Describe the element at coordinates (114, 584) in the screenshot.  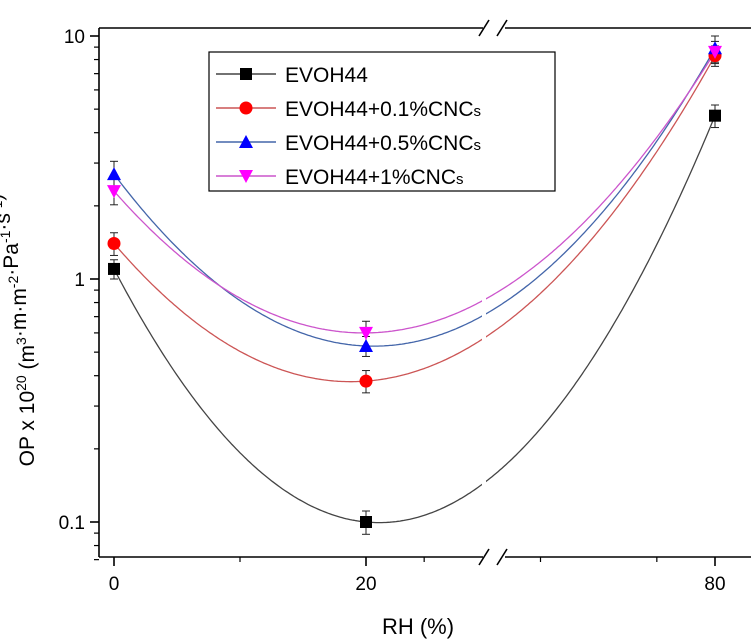
I see `x-tick-label: 0` at that location.